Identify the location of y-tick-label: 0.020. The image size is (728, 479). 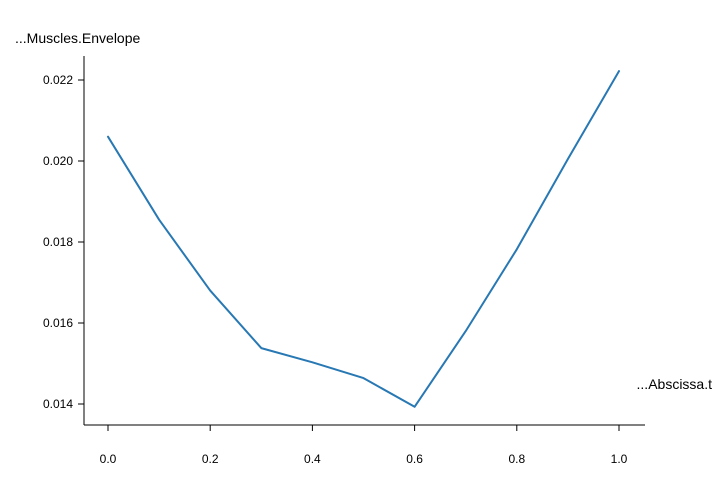
(58, 161).